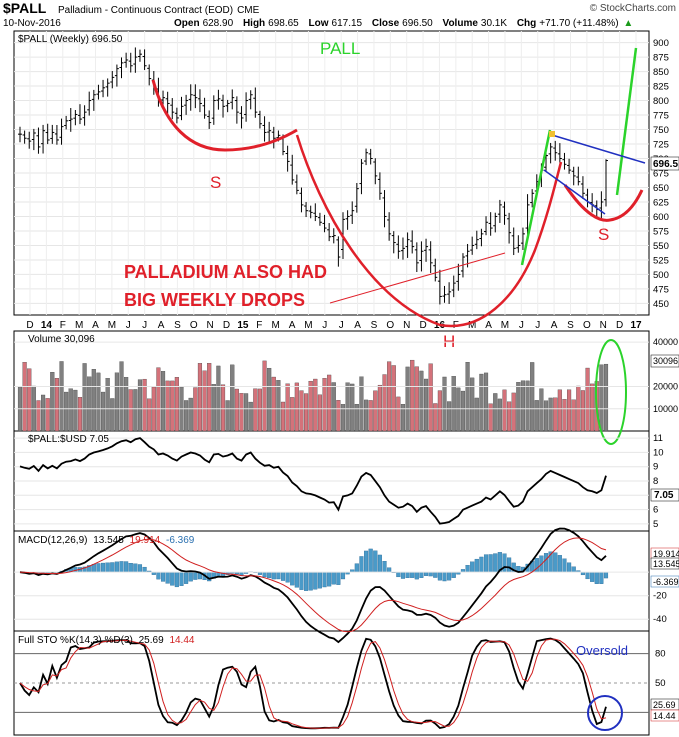 The width and height of the screenshot is (679, 737). What do you see at coordinates (661, 188) in the screenshot?
I see `price-y-tick-label: 650` at bounding box center [661, 188].